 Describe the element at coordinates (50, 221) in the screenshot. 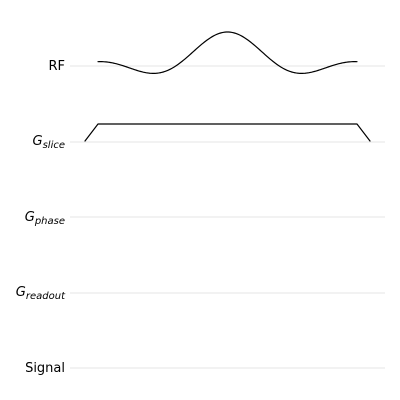

I see `phase-gradient-subscript: phase` at that location.